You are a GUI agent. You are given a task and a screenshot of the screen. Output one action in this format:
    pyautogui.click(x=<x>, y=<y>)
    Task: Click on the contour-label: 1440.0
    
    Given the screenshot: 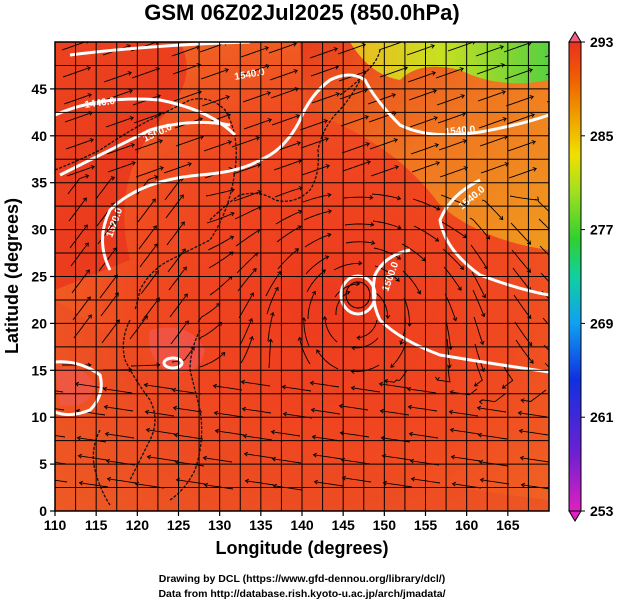 What is the action you would take?
    pyautogui.click(x=100, y=103)
    